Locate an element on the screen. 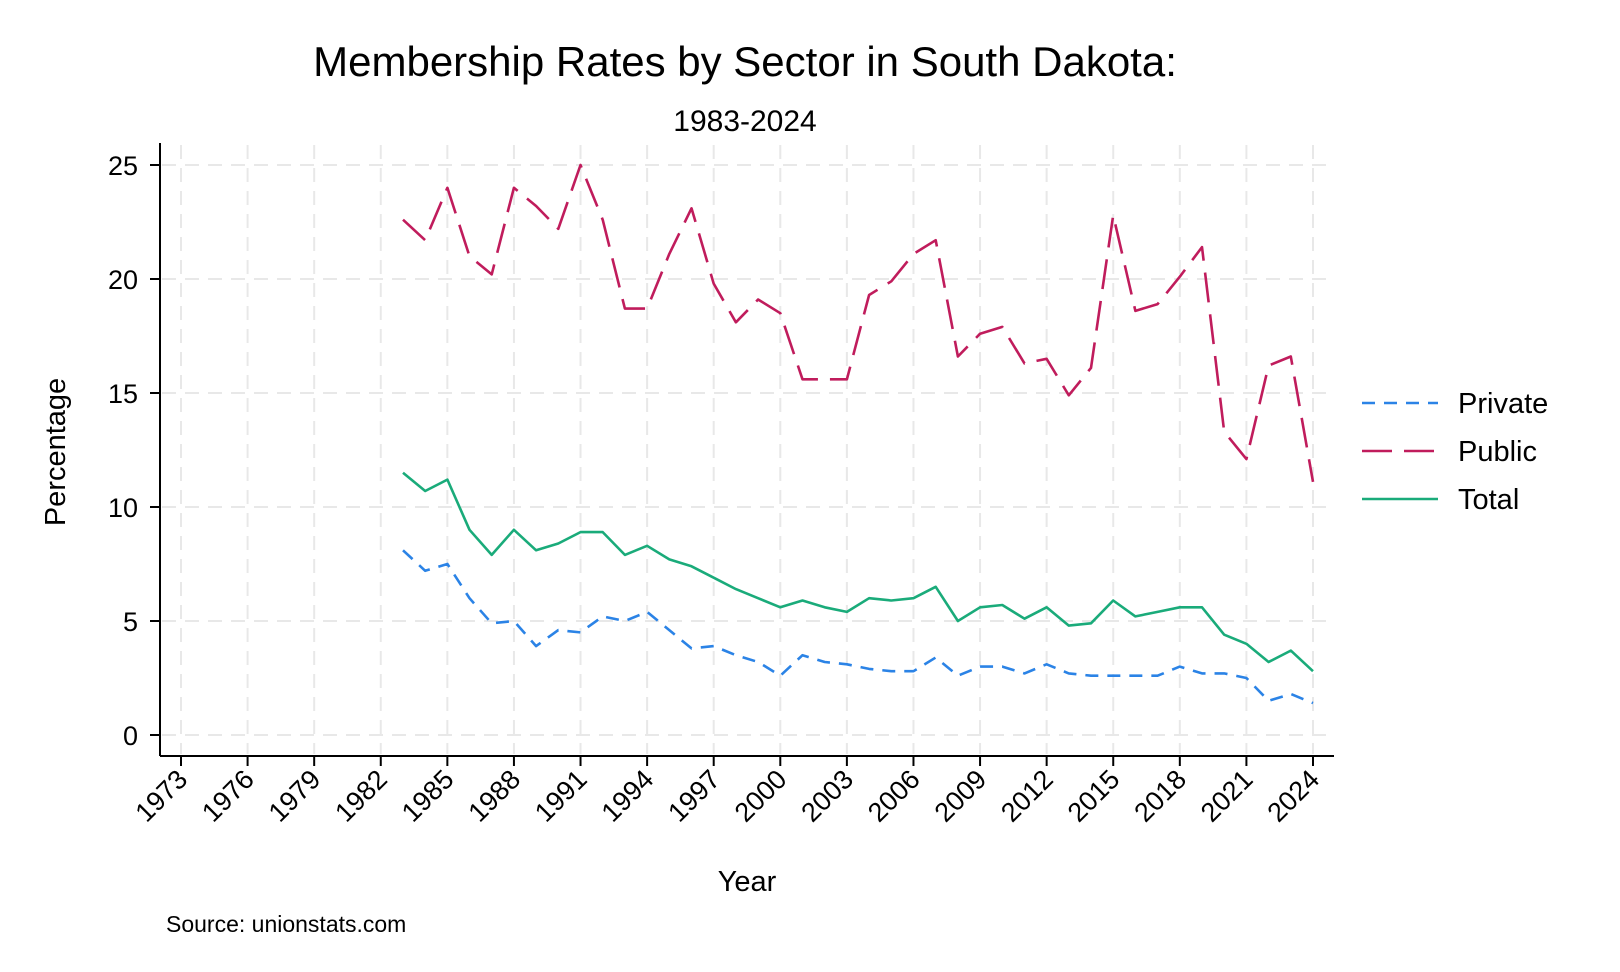 Image resolution: width=1620 pixels, height=972 pixels. x-tick-label-2006: 2006 is located at coordinates (894, 796).